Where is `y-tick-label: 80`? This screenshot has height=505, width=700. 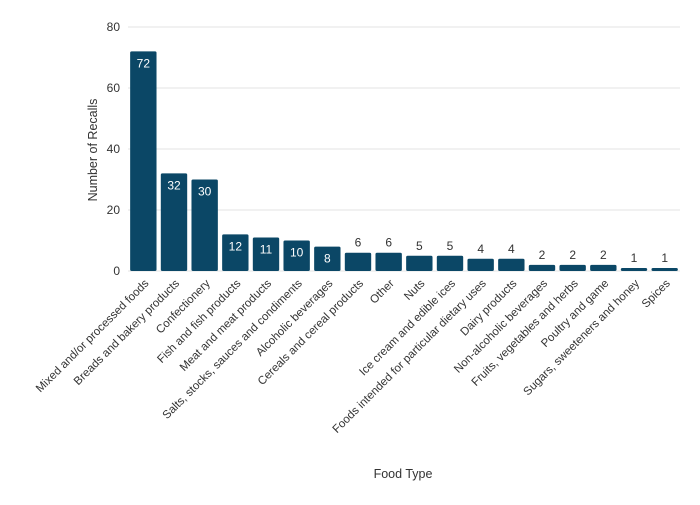 y-tick-label: 80 is located at coordinates (114, 27).